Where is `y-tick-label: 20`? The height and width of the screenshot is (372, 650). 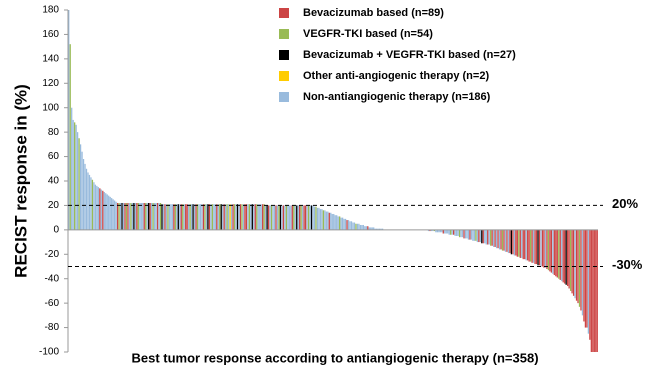
y-tick-label: 20 is located at coordinates (54, 205).